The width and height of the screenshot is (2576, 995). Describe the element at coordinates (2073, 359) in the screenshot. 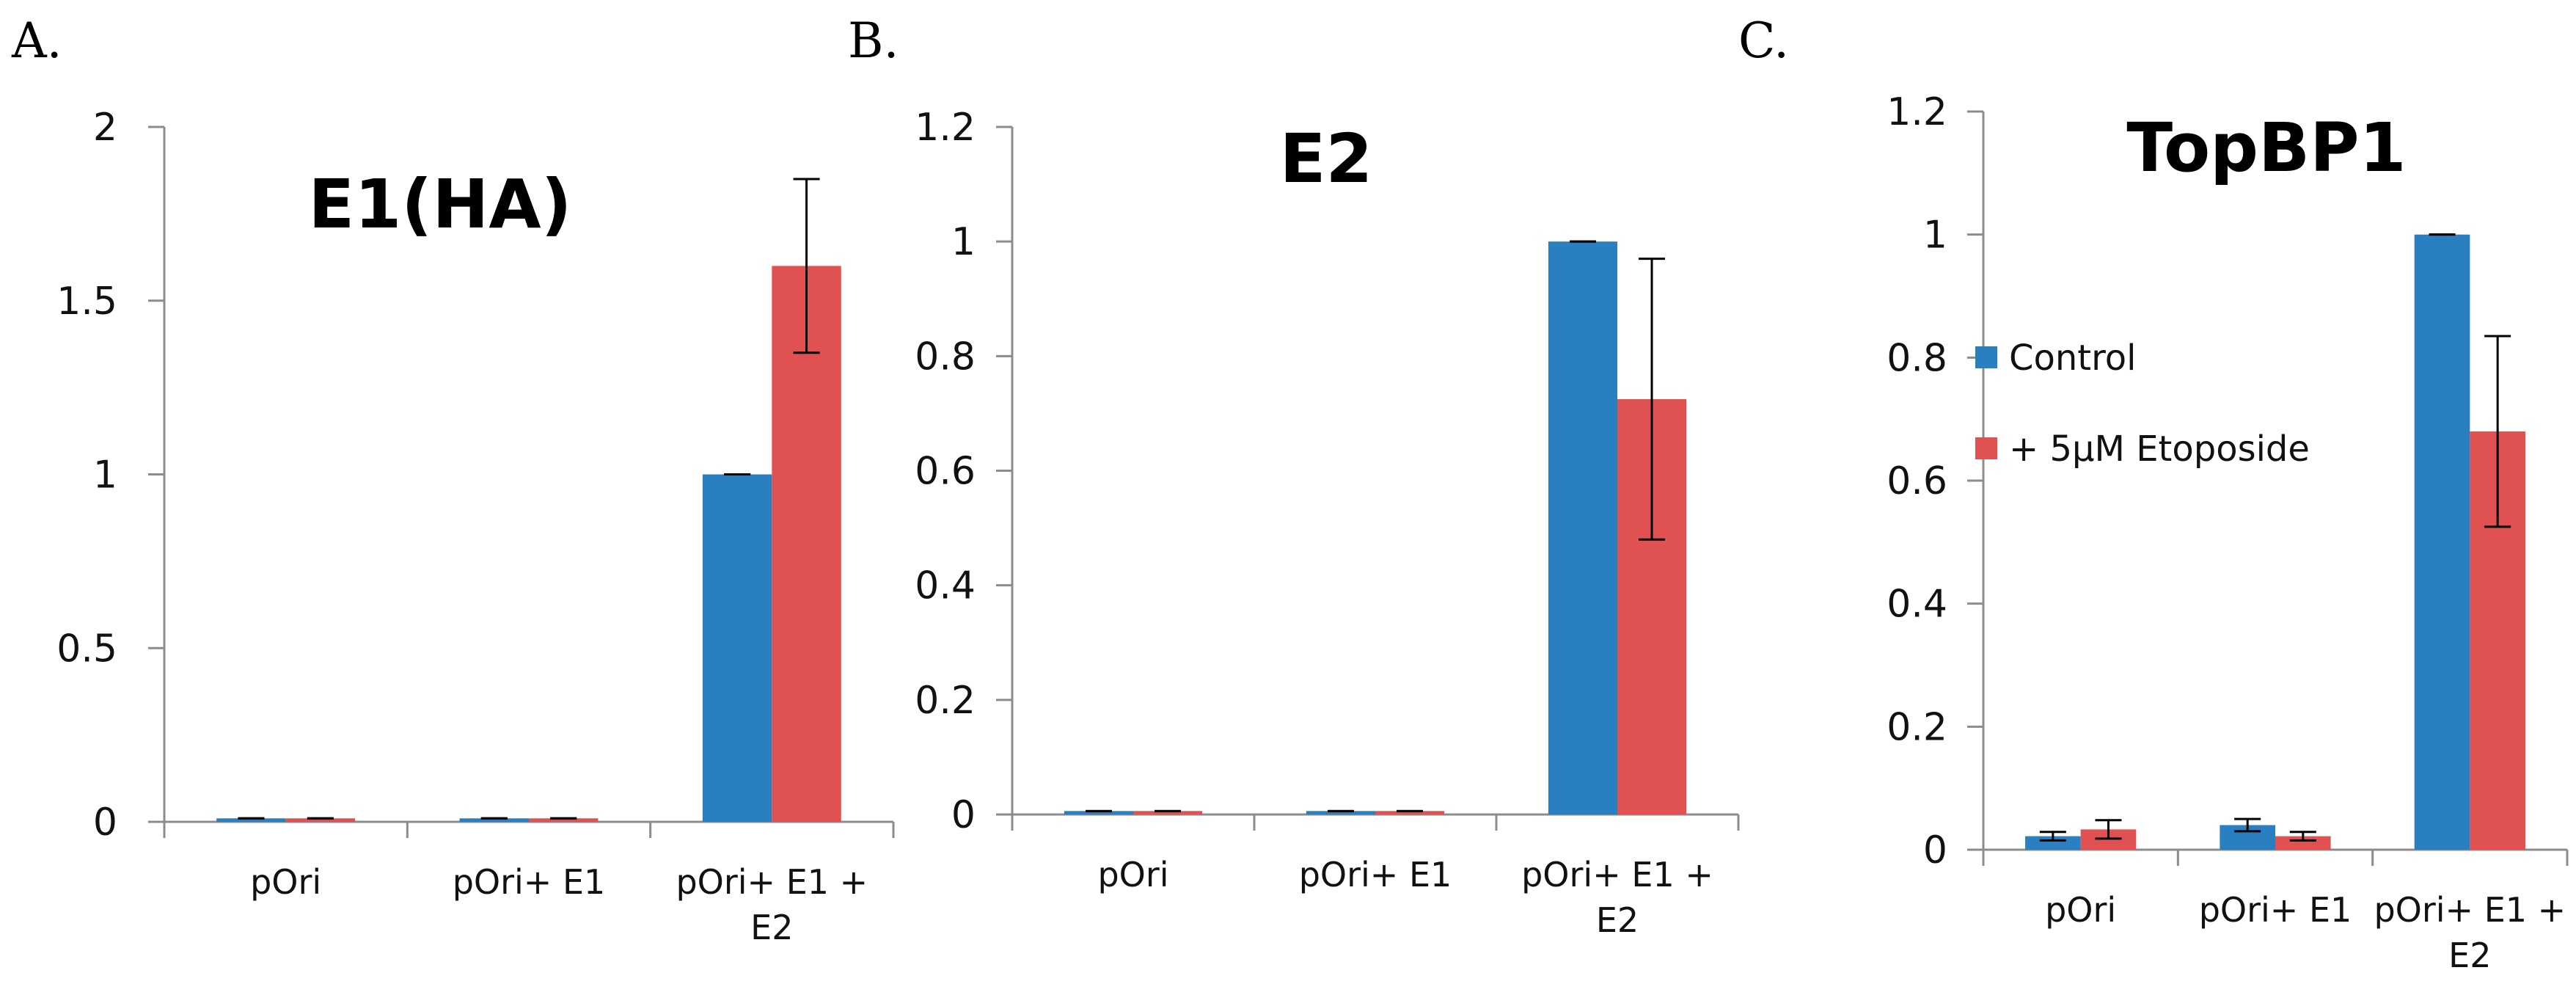

I see `legend-label-1: Control` at that location.